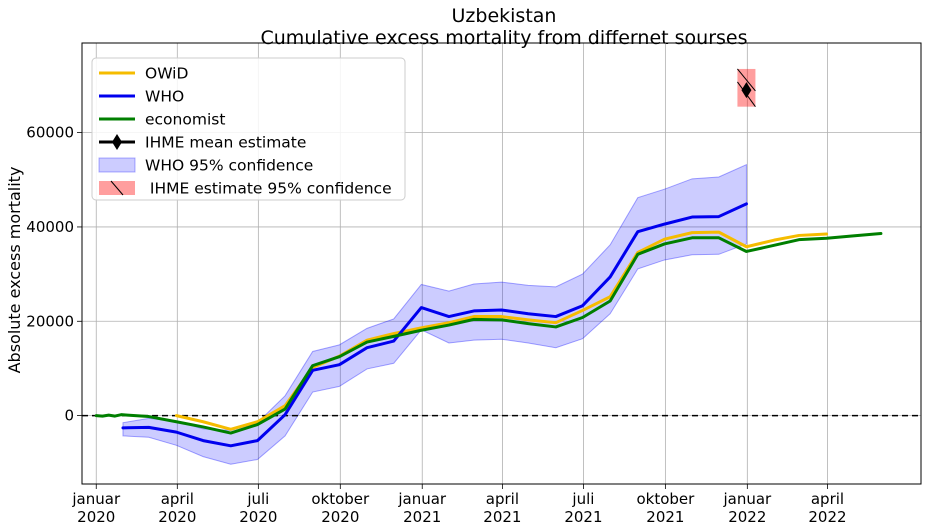 The image size is (928, 531). I want to click on y-tick-label: 20000, so click(50, 321).